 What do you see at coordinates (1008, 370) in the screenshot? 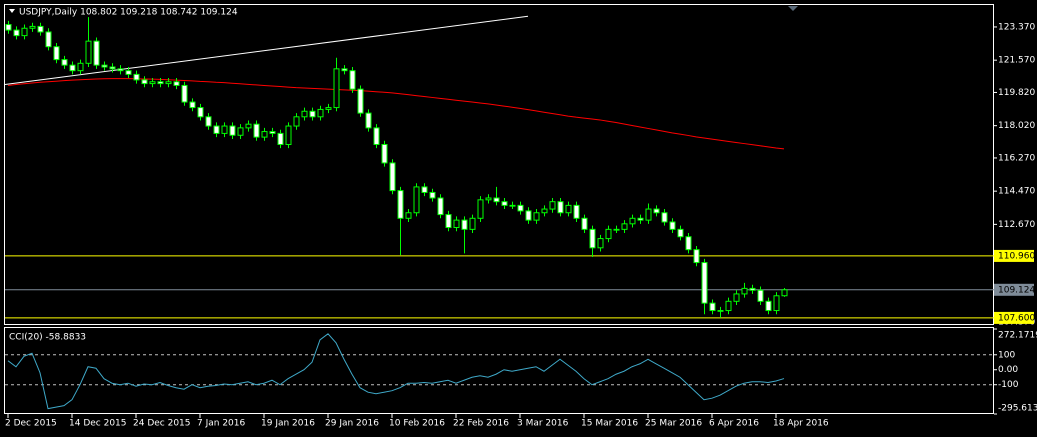
I see `y-tick-label: 0.00` at bounding box center [1008, 370].